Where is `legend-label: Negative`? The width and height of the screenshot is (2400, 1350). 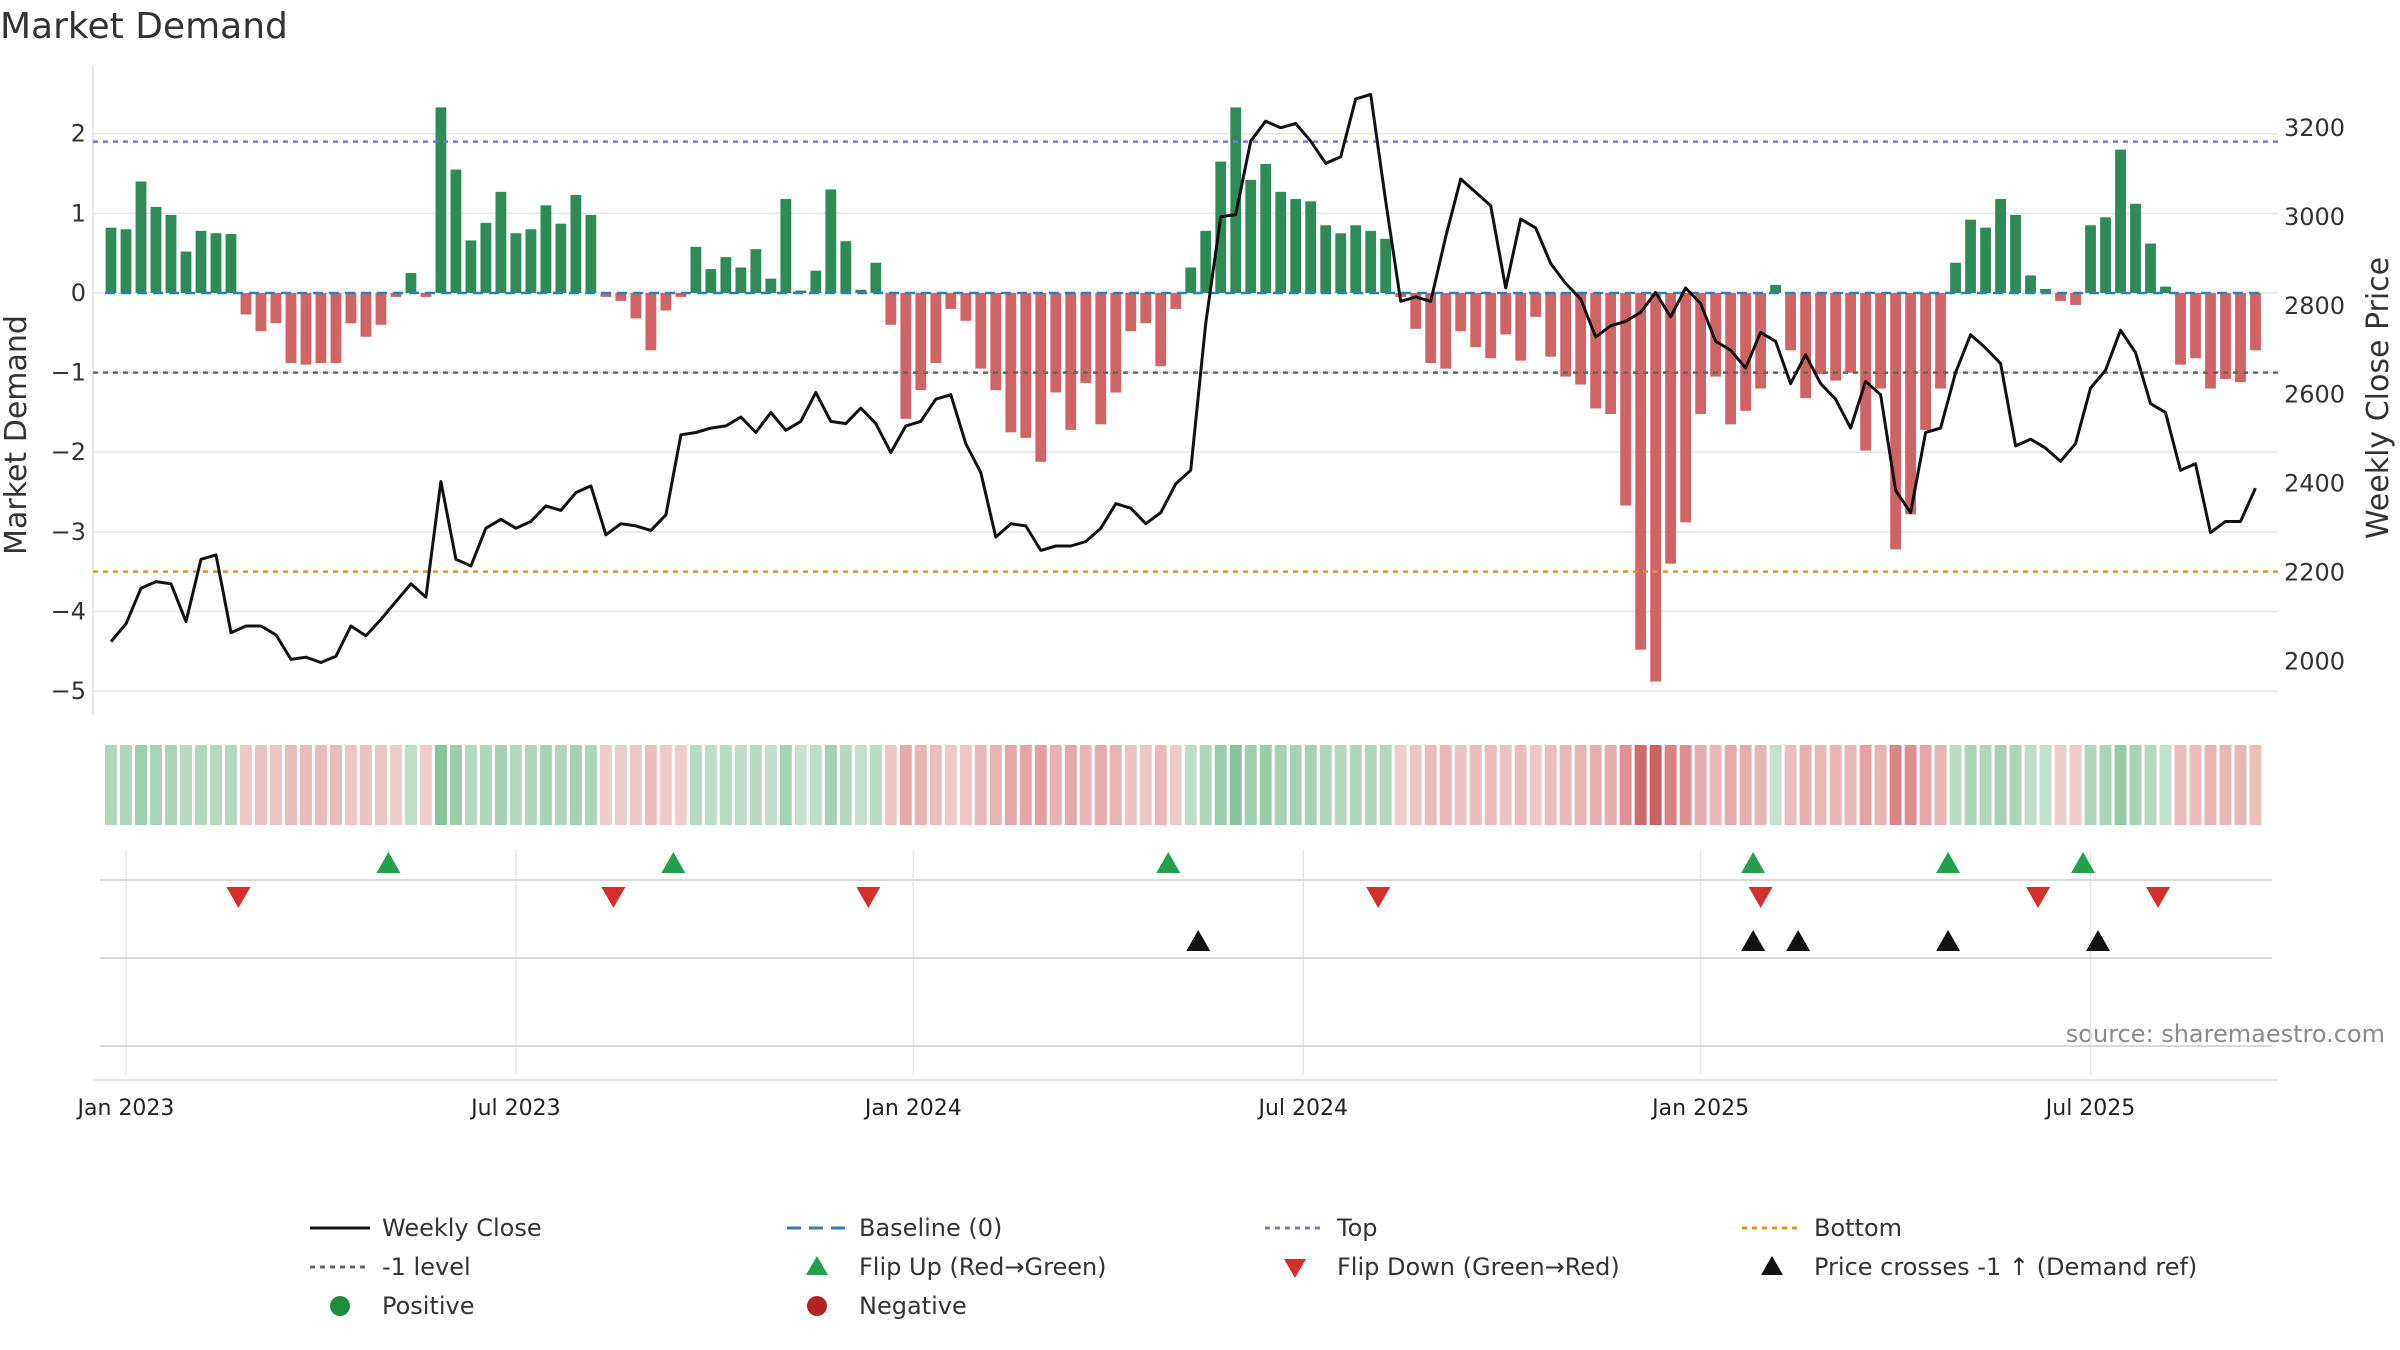 legend-label: Negative is located at coordinates (913, 1306).